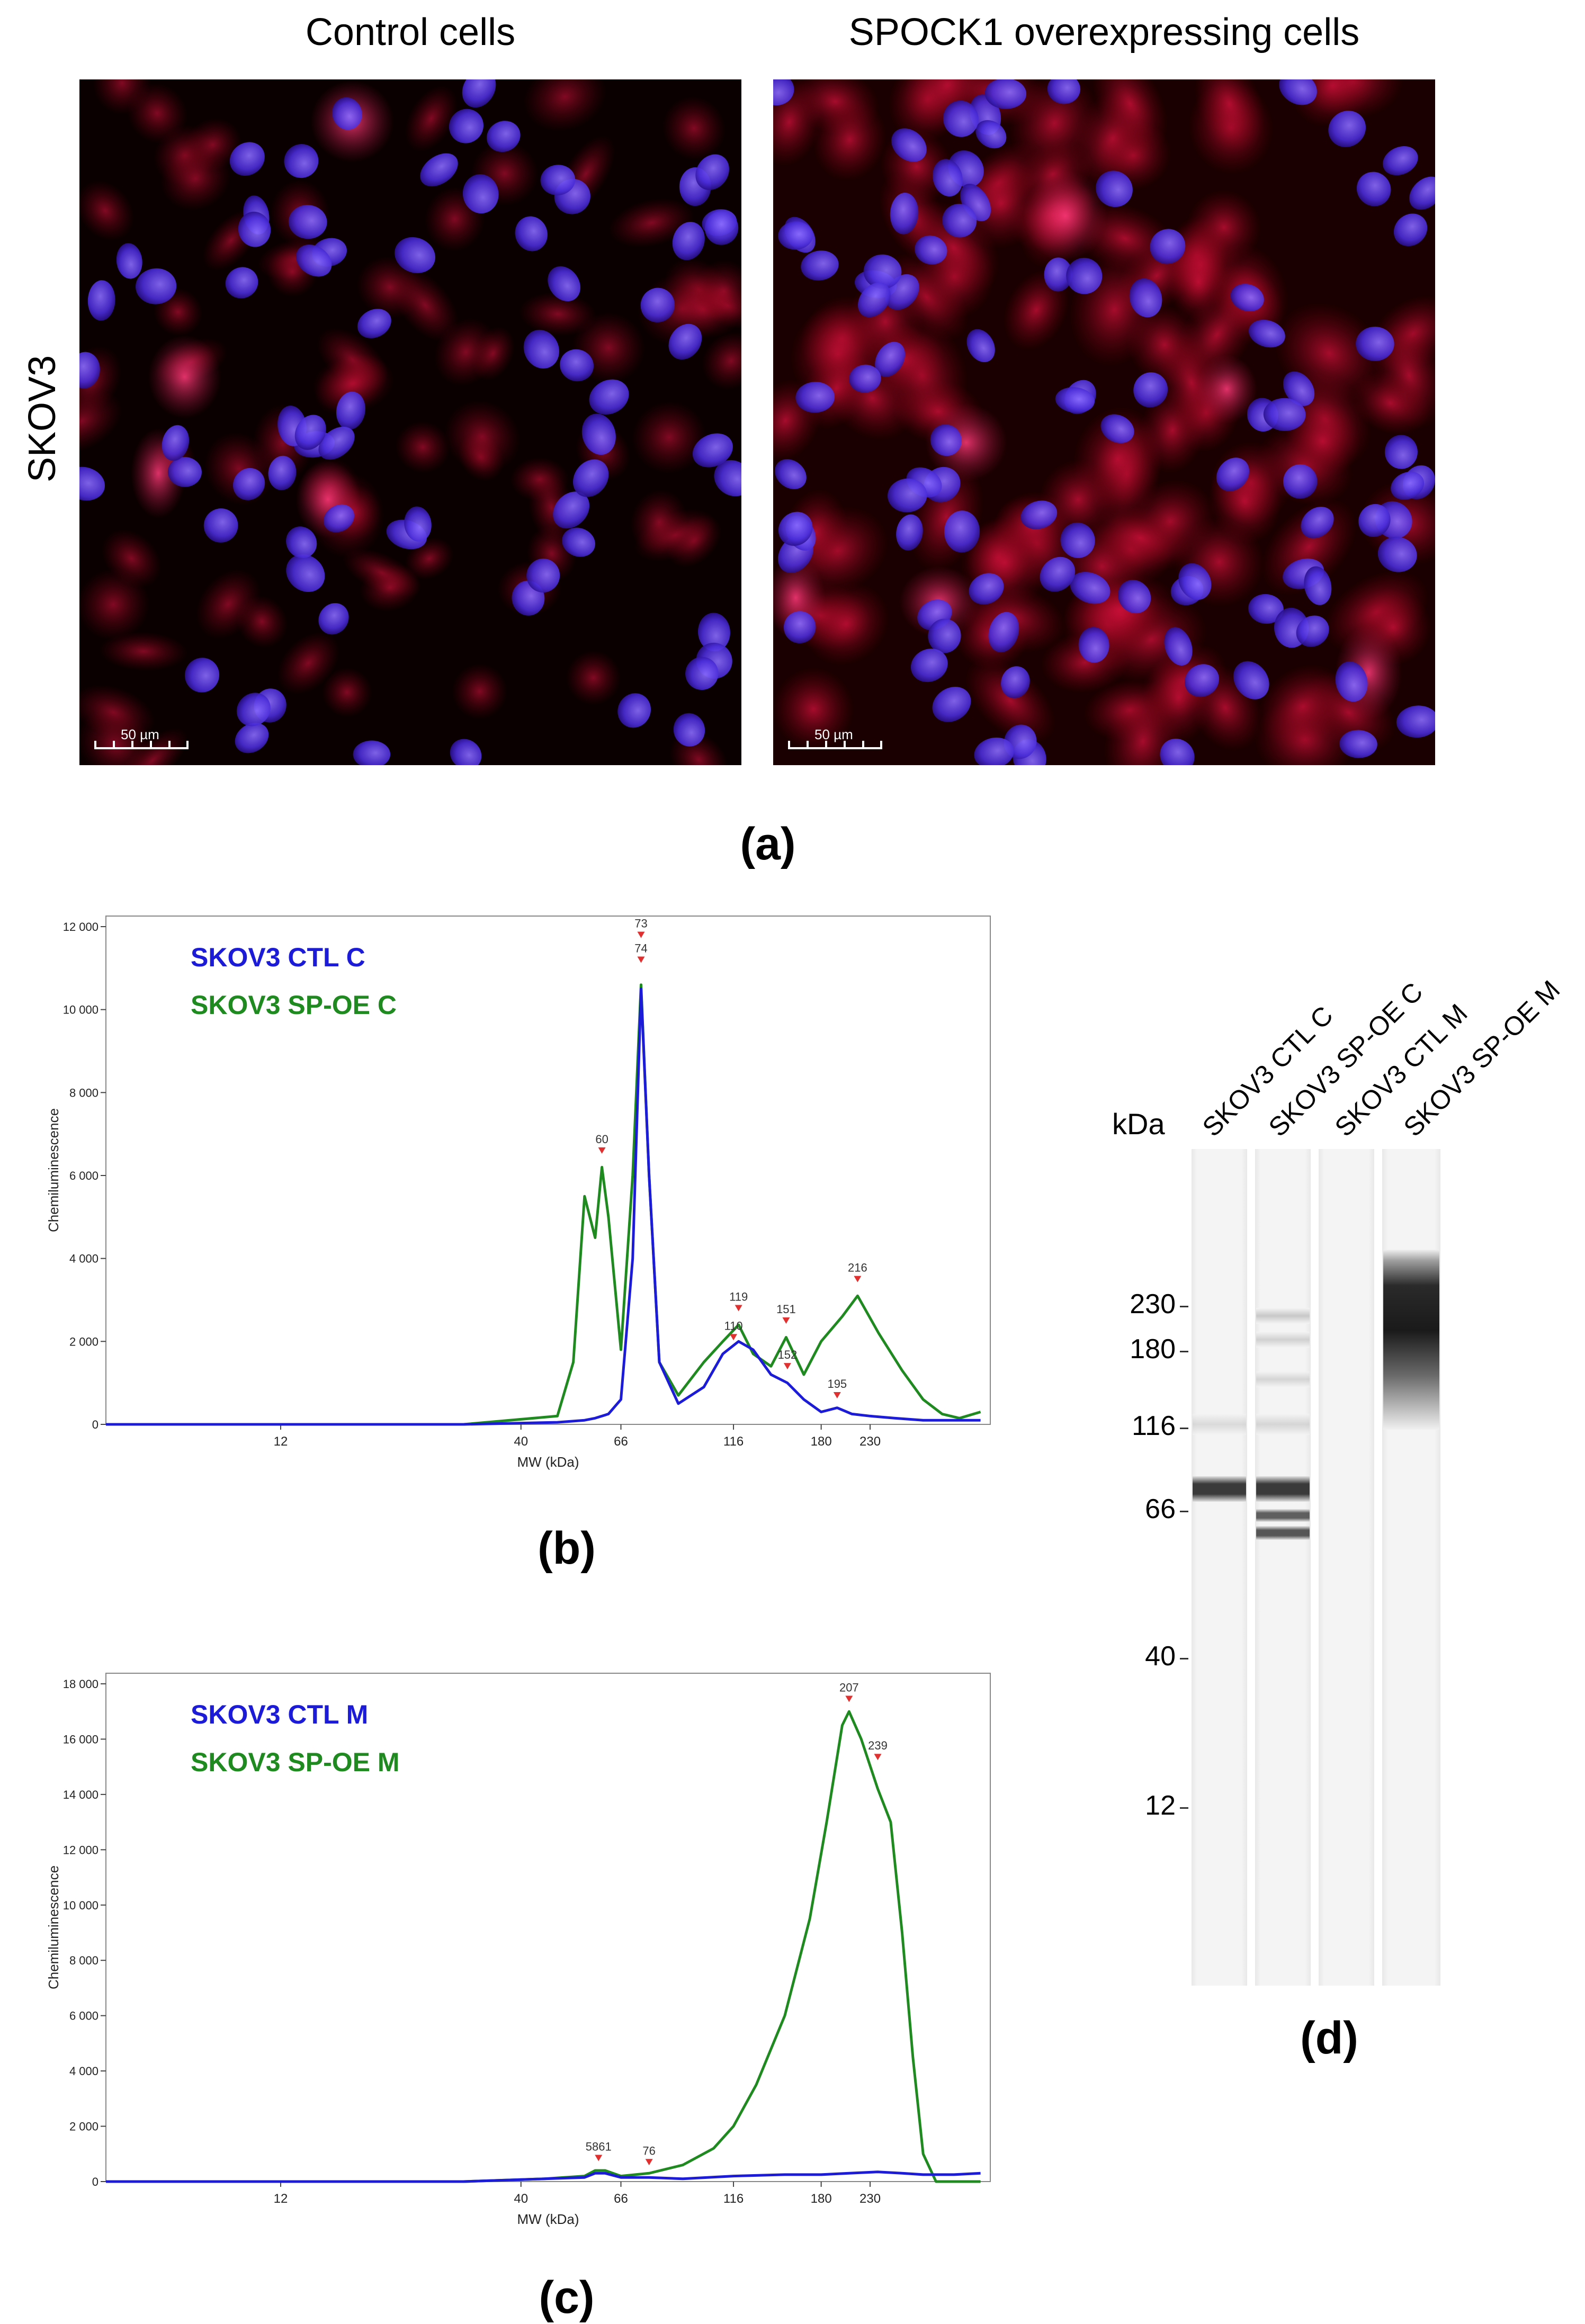 This screenshot has height=2324, width=1585. What do you see at coordinates (543, 1207) in the screenshot?
I see `series-line` at bounding box center [543, 1207].